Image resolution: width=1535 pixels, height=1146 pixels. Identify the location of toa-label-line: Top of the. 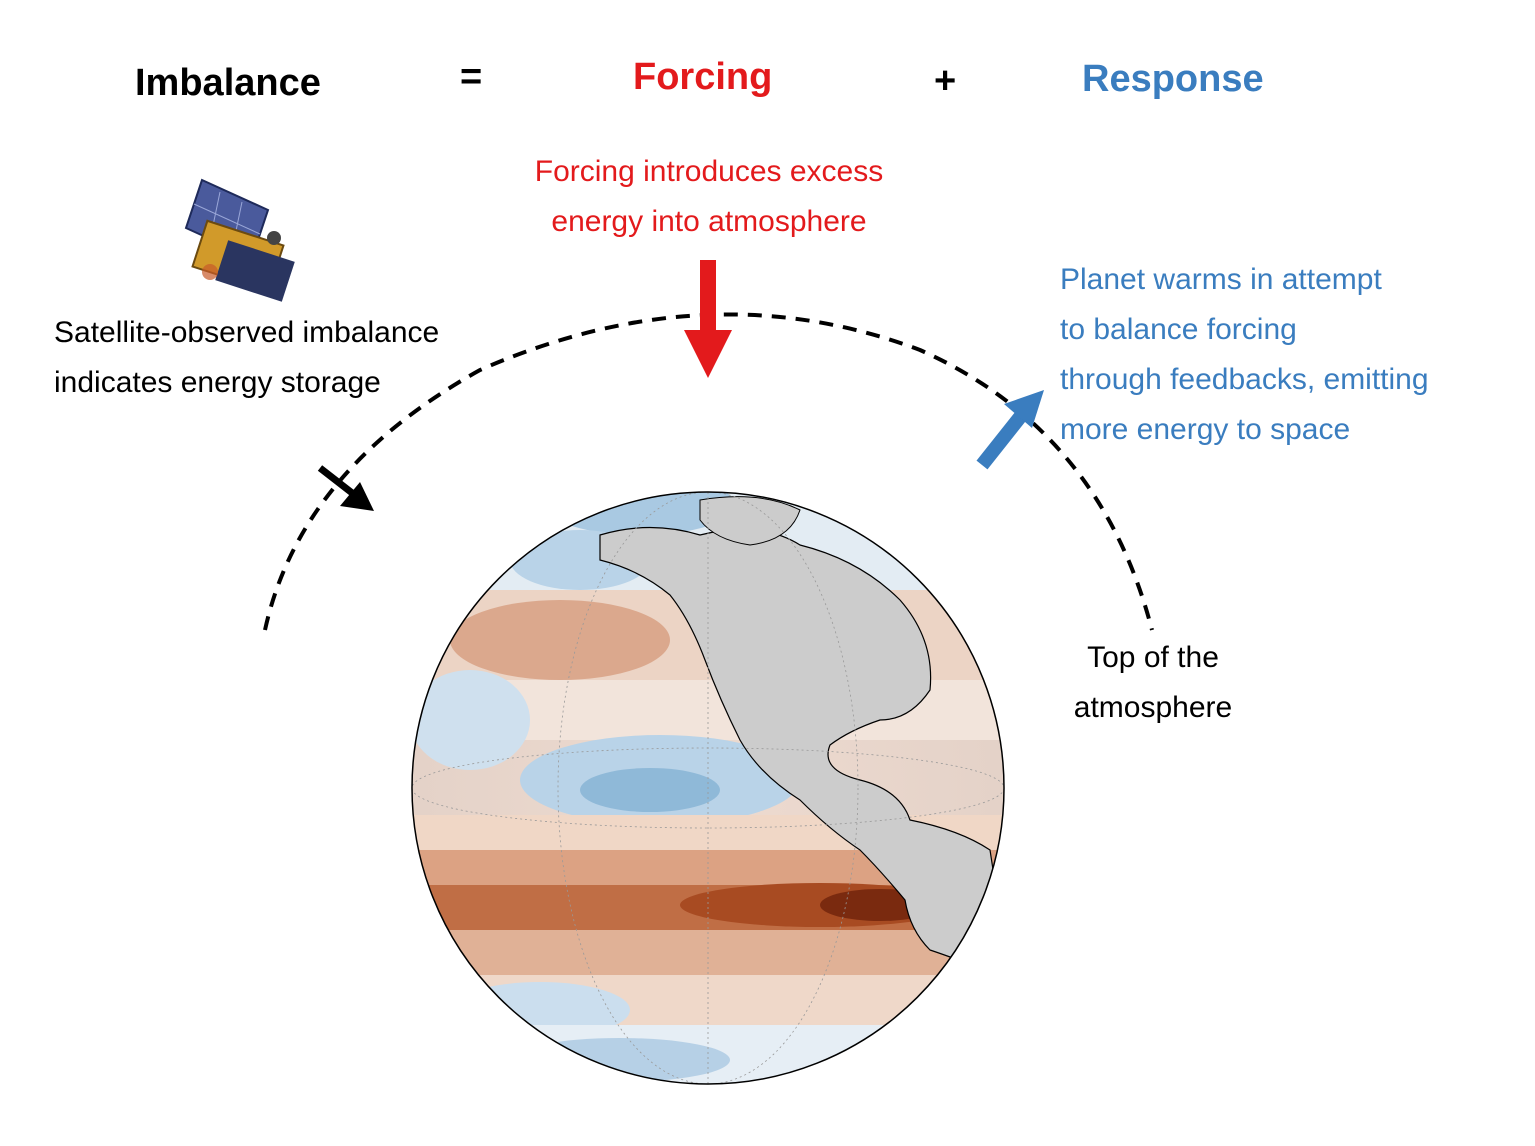
(1153, 657).